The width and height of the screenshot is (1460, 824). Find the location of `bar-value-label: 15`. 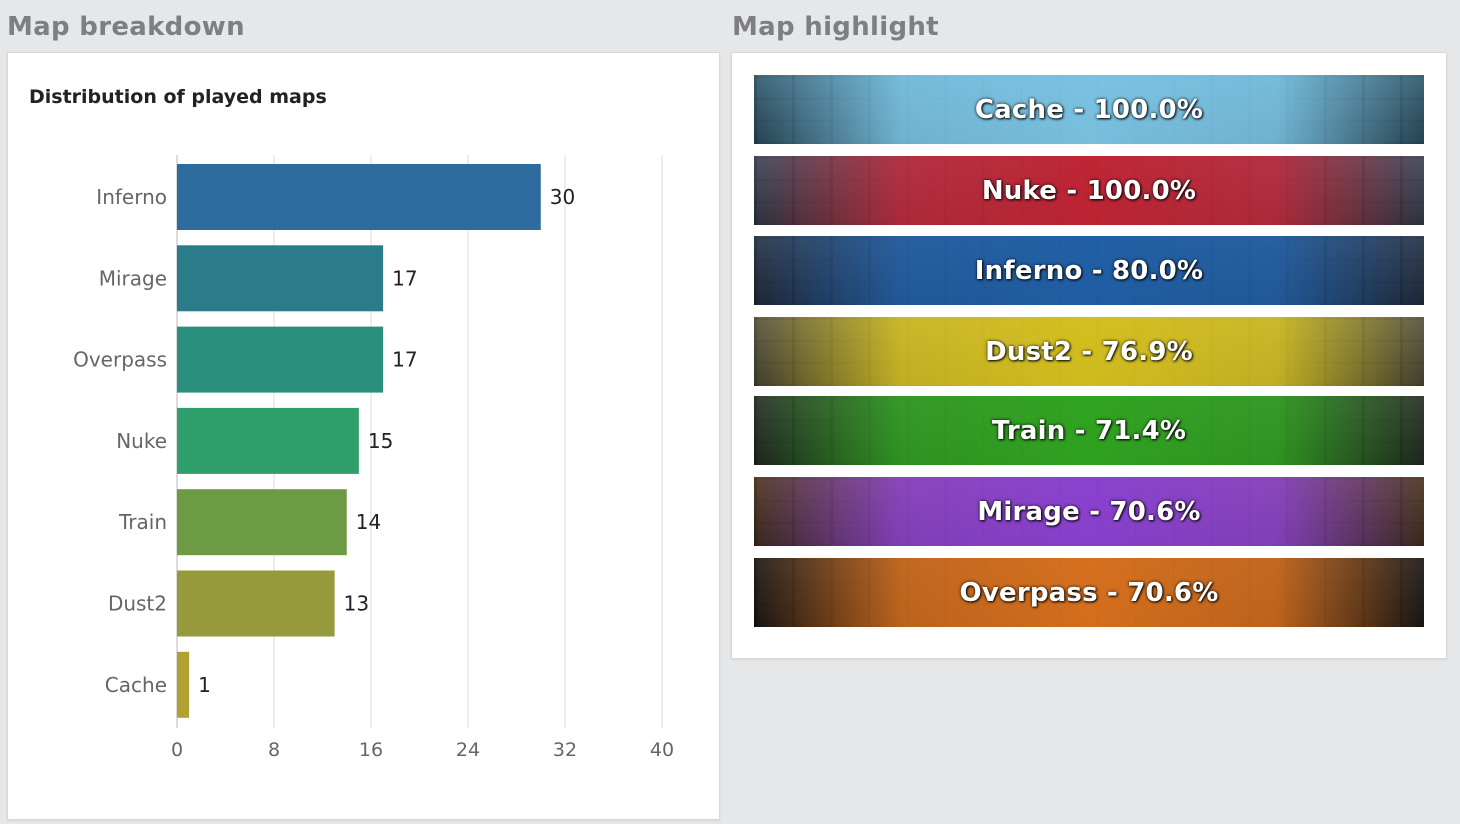

bar-value-label: 15 is located at coordinates (380, 441).